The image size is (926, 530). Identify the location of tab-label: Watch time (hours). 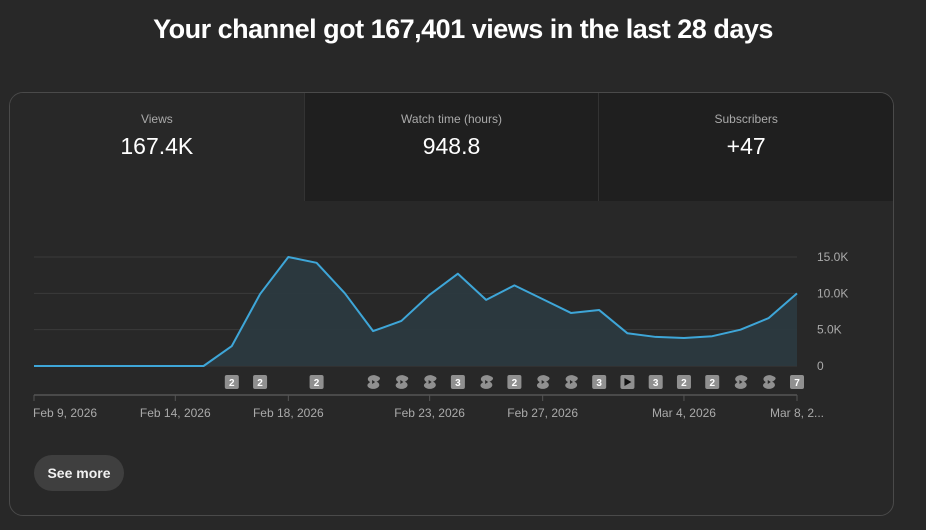
(451, 119).